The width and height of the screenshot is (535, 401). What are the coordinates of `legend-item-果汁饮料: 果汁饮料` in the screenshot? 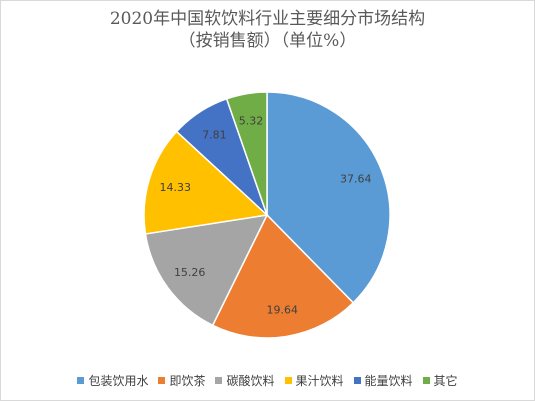 It's located at (314, 380).